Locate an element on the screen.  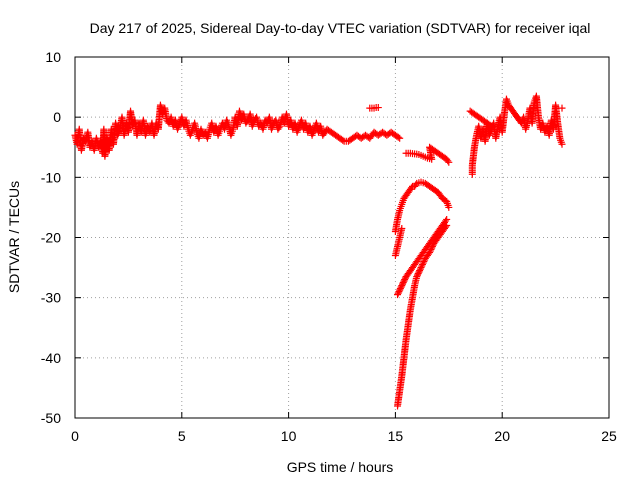
x-axis-label: GPS time / hours is located at coordinates (340, 467).